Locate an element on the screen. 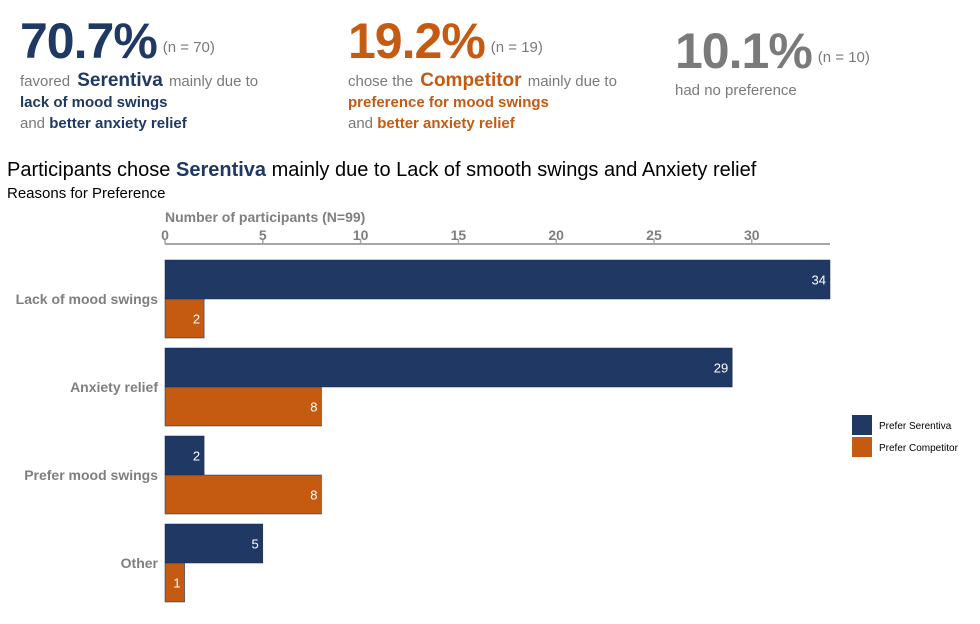  category-label: Anxiety relief is located at coordinates (114, 387).